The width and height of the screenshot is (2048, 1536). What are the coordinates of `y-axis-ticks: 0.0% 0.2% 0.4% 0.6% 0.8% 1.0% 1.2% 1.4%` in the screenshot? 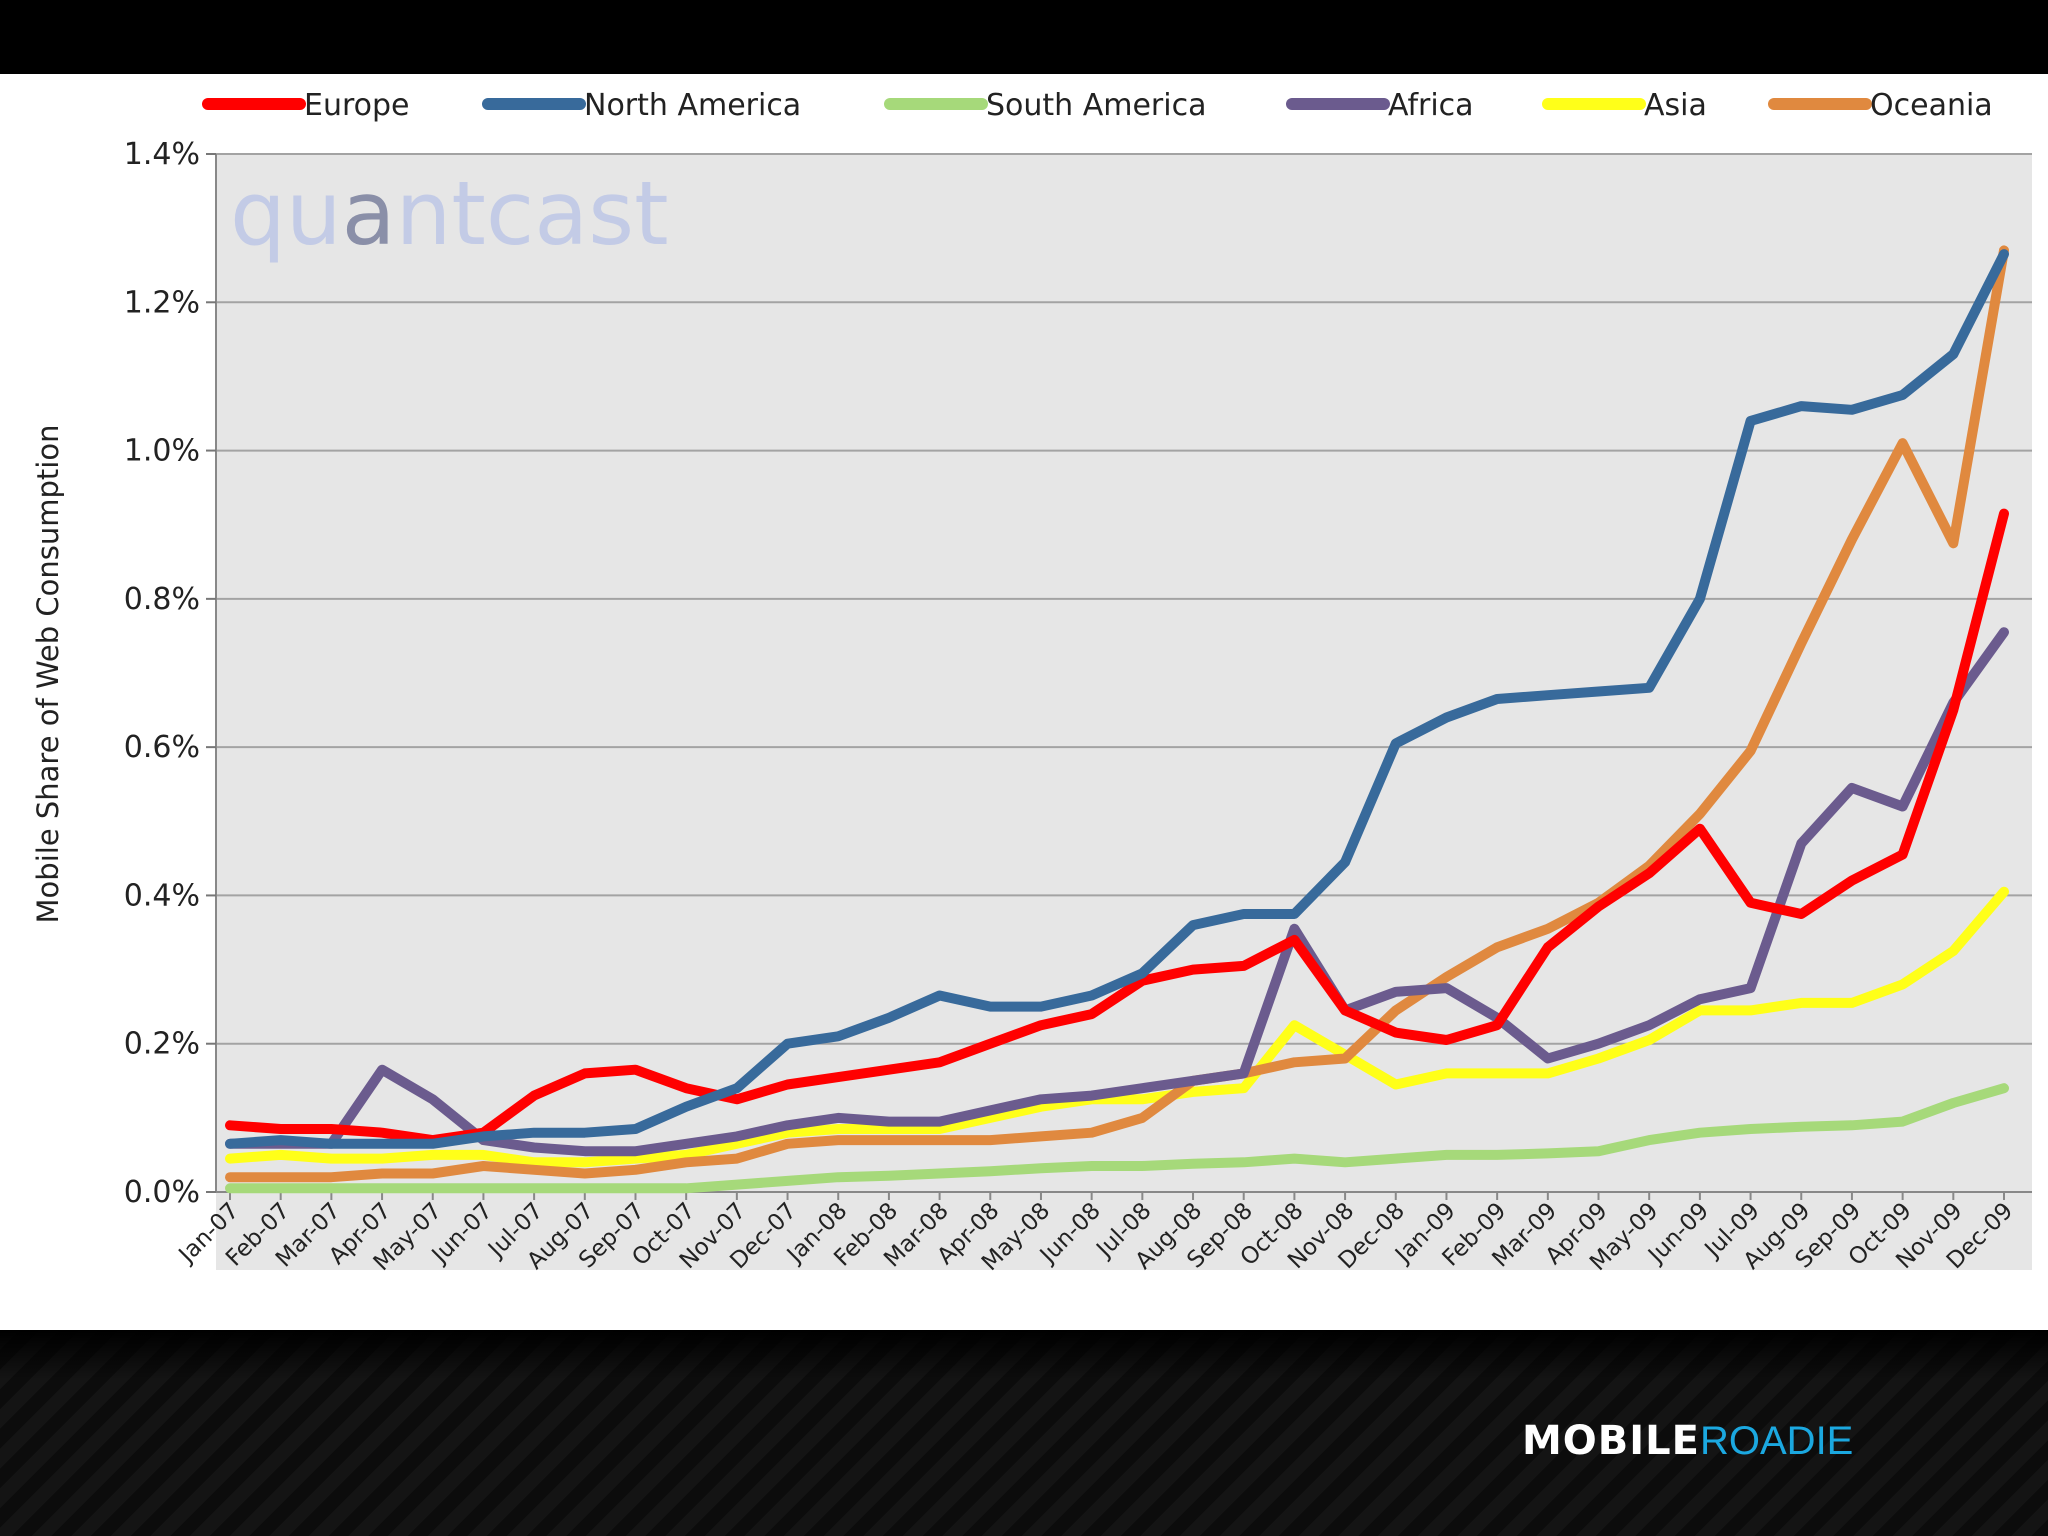 It's located at (170, 673).